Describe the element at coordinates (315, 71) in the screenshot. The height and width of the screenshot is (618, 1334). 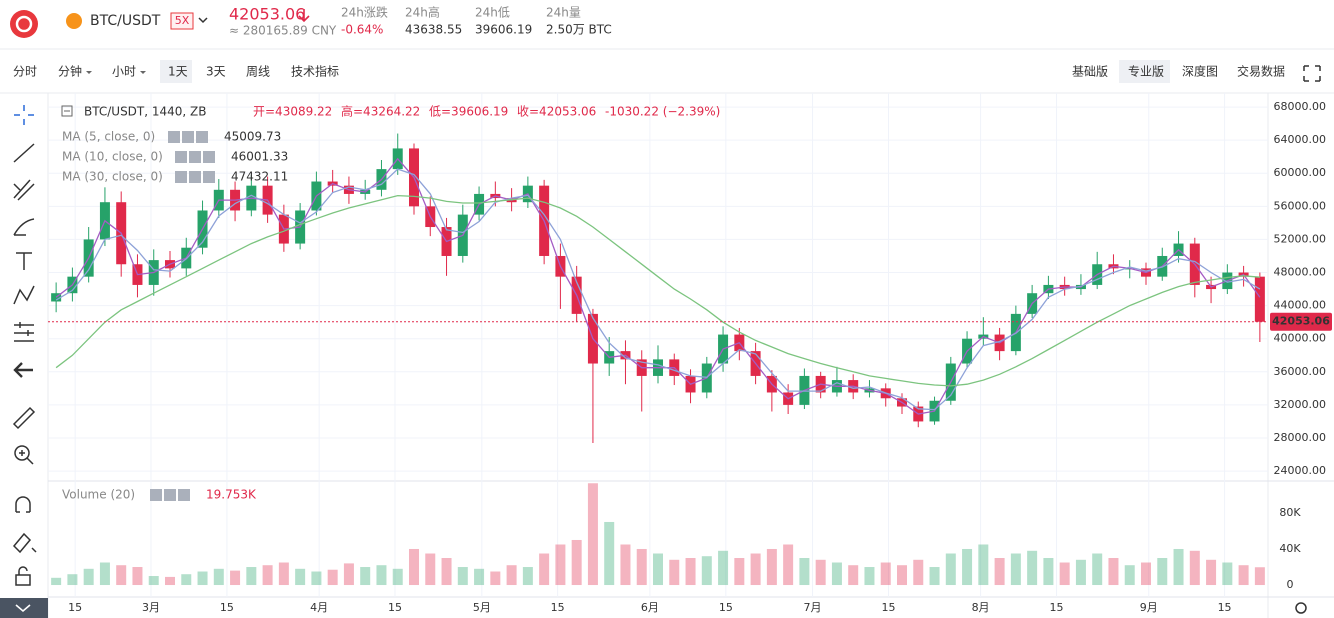
I see `interval-tab: 技术指标` at that location.